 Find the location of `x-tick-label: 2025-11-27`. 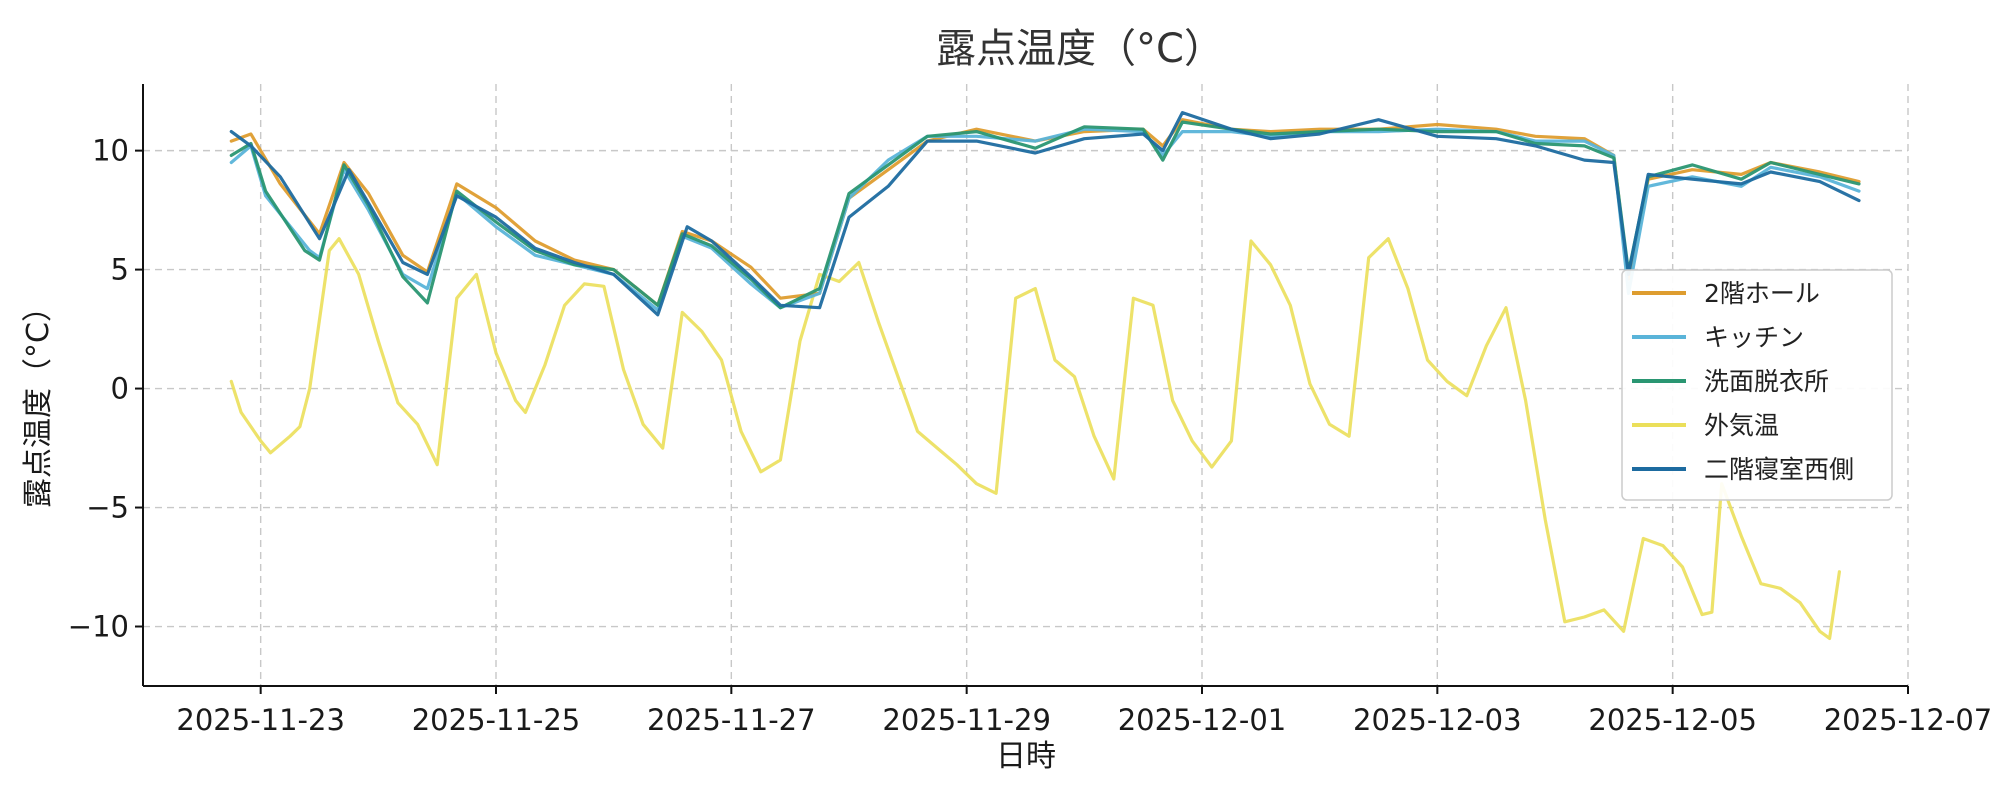

x-tick-label: 2025-11-27 is located at coordinates (731, 720).